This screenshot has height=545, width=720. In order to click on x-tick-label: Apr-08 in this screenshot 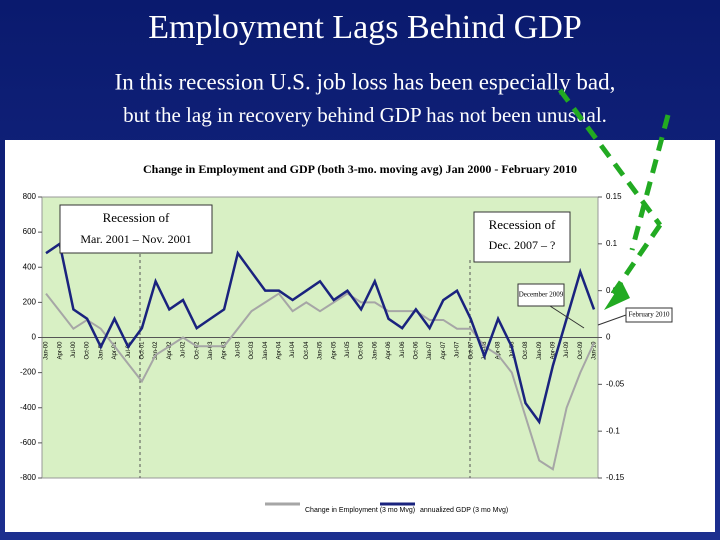, I will do `click(499, 350)`.